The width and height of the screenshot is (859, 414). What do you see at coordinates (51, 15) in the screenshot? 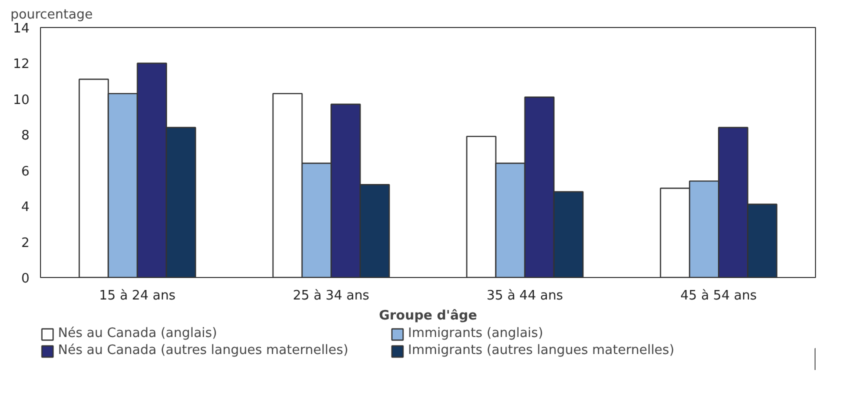
I see `y-axis-title: pourcentage` at bounding box center [51, 15].